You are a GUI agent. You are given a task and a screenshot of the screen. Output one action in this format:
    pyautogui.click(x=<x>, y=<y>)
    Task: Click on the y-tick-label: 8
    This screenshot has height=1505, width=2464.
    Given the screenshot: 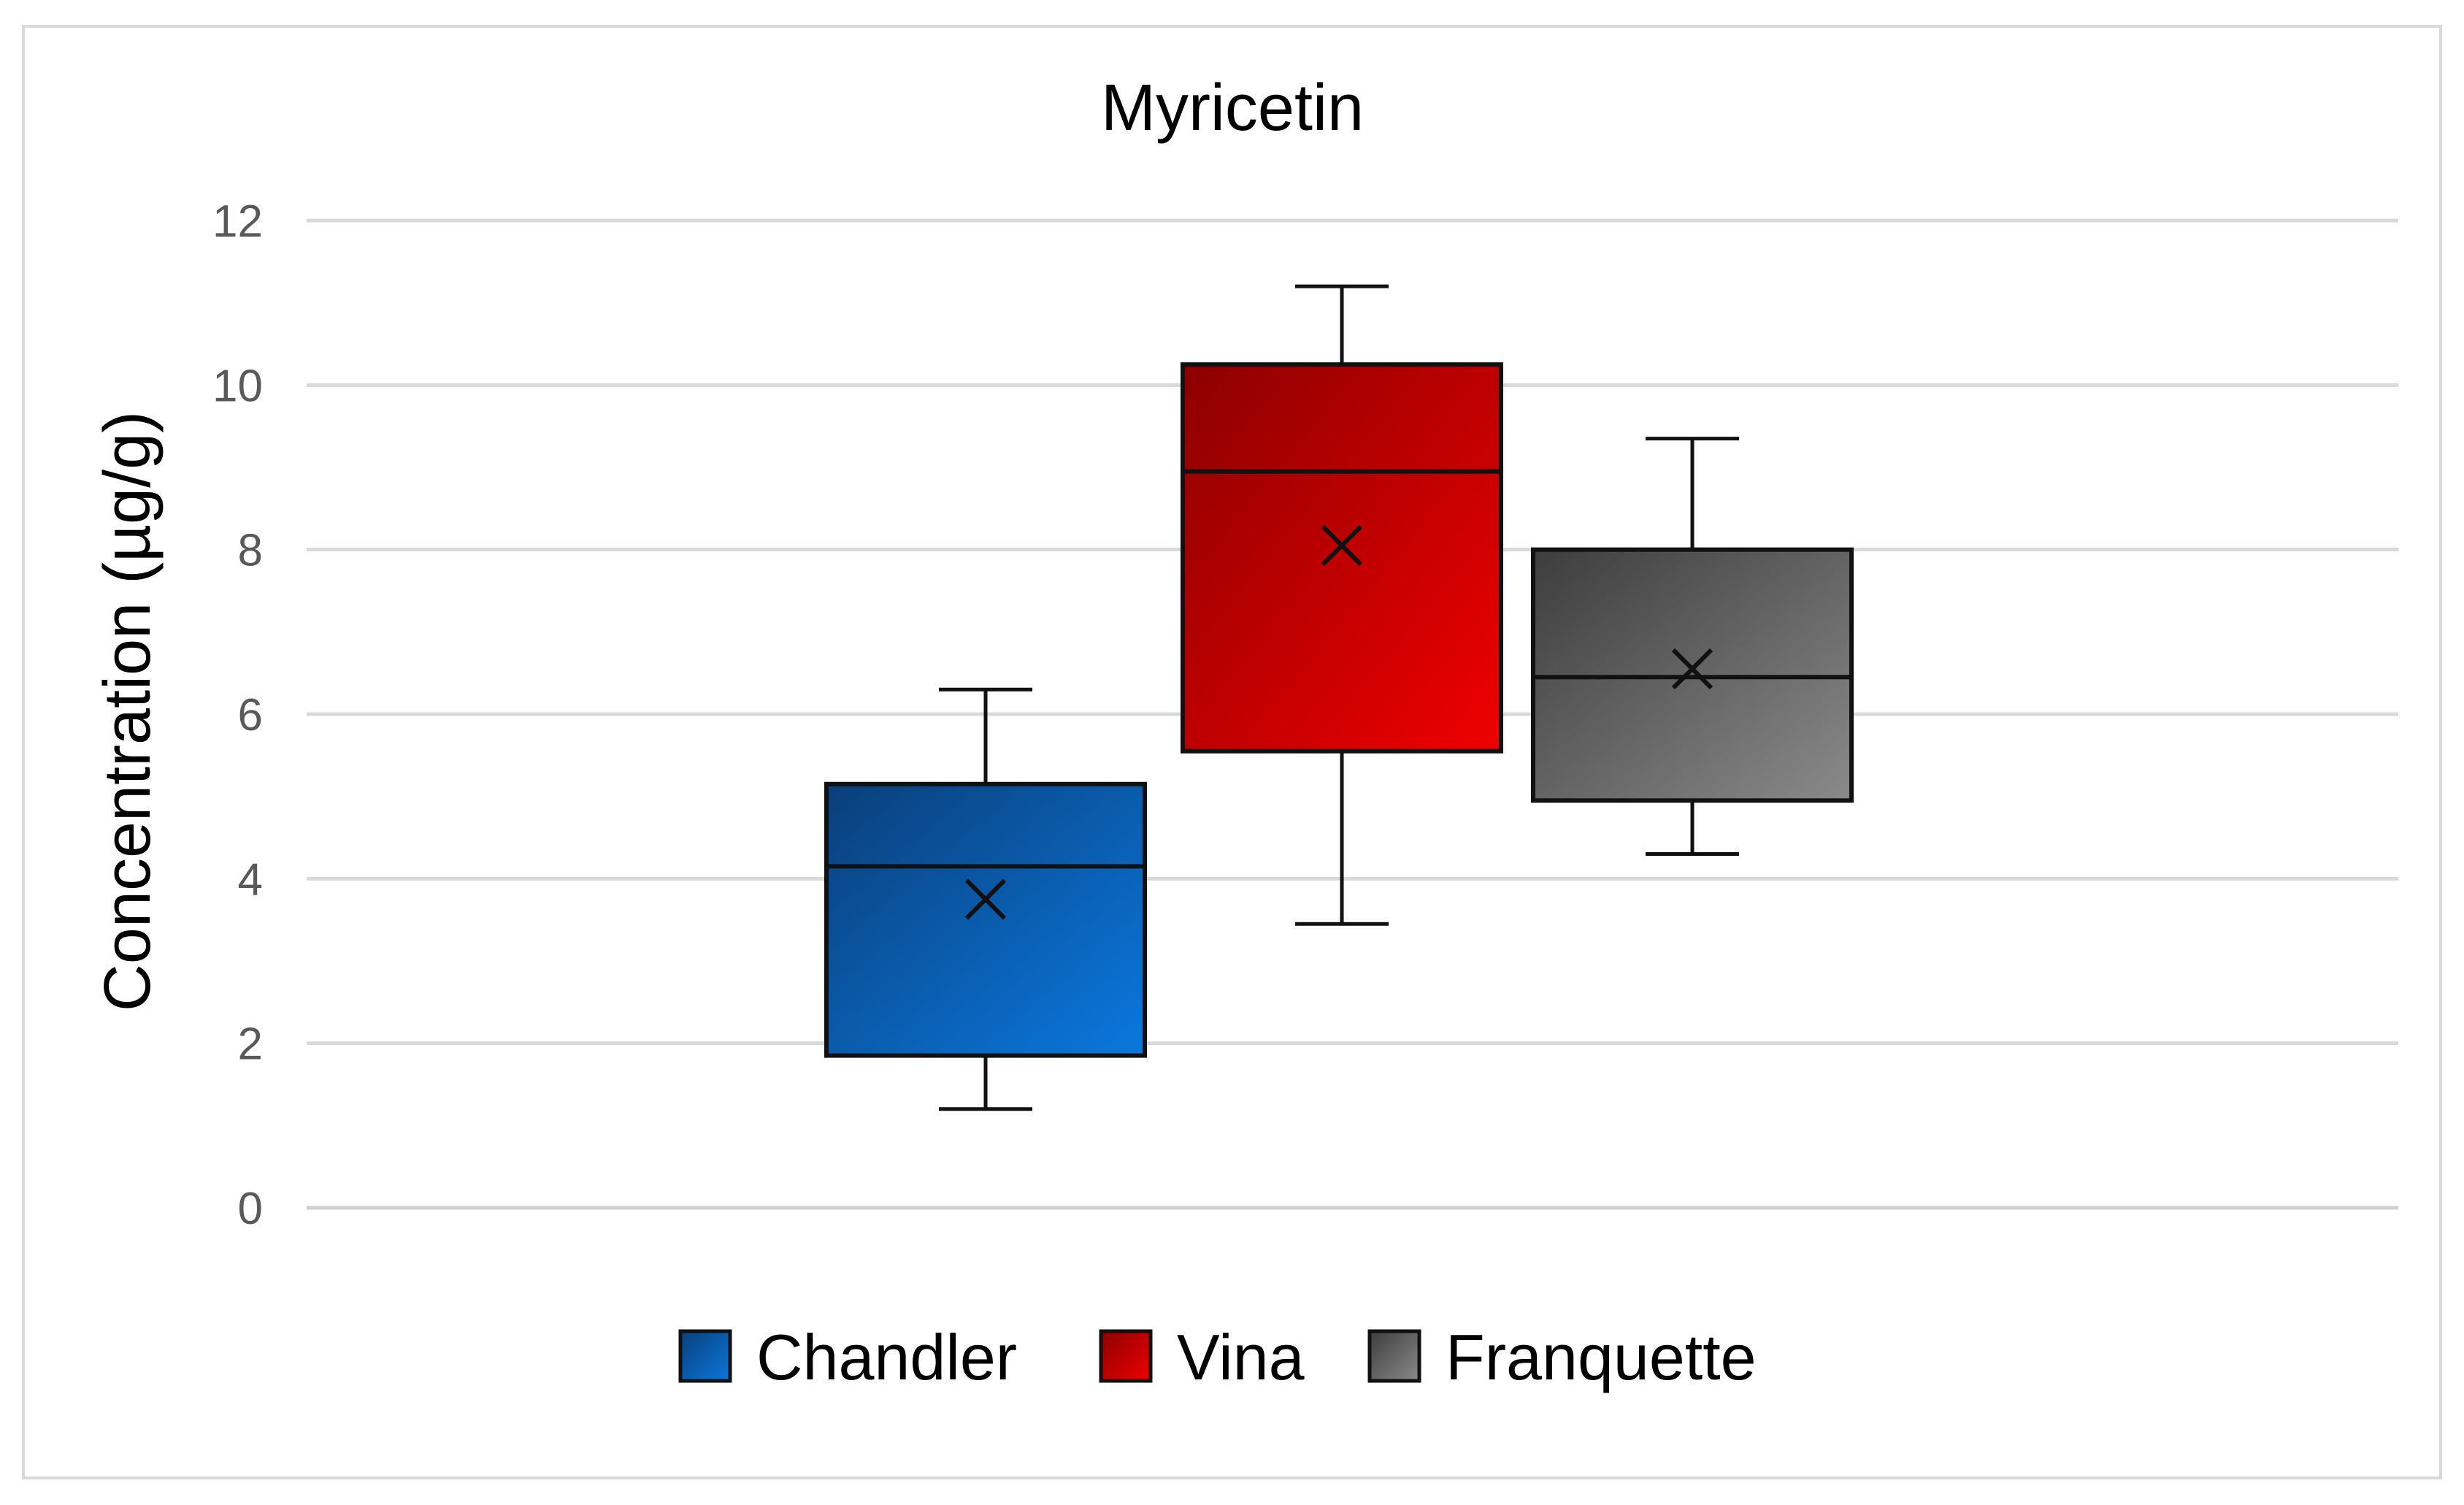 What is the action you would take?
    pyautogui.click(x=250, y=551)
    